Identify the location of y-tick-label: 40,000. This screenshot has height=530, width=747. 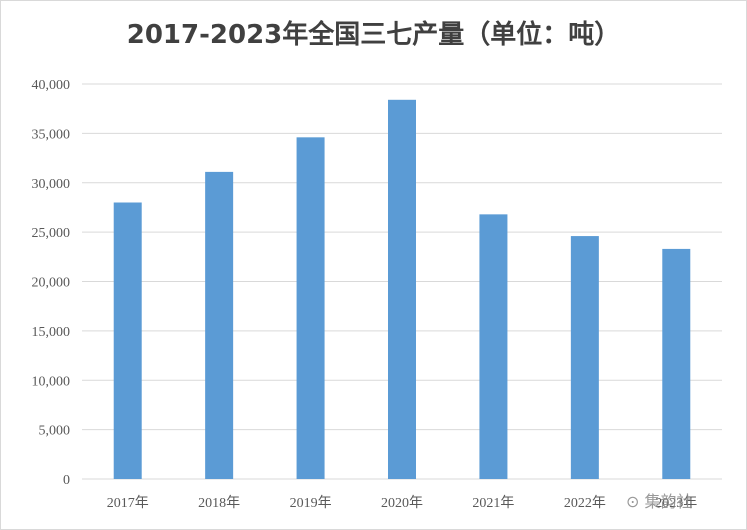
(51, 85).